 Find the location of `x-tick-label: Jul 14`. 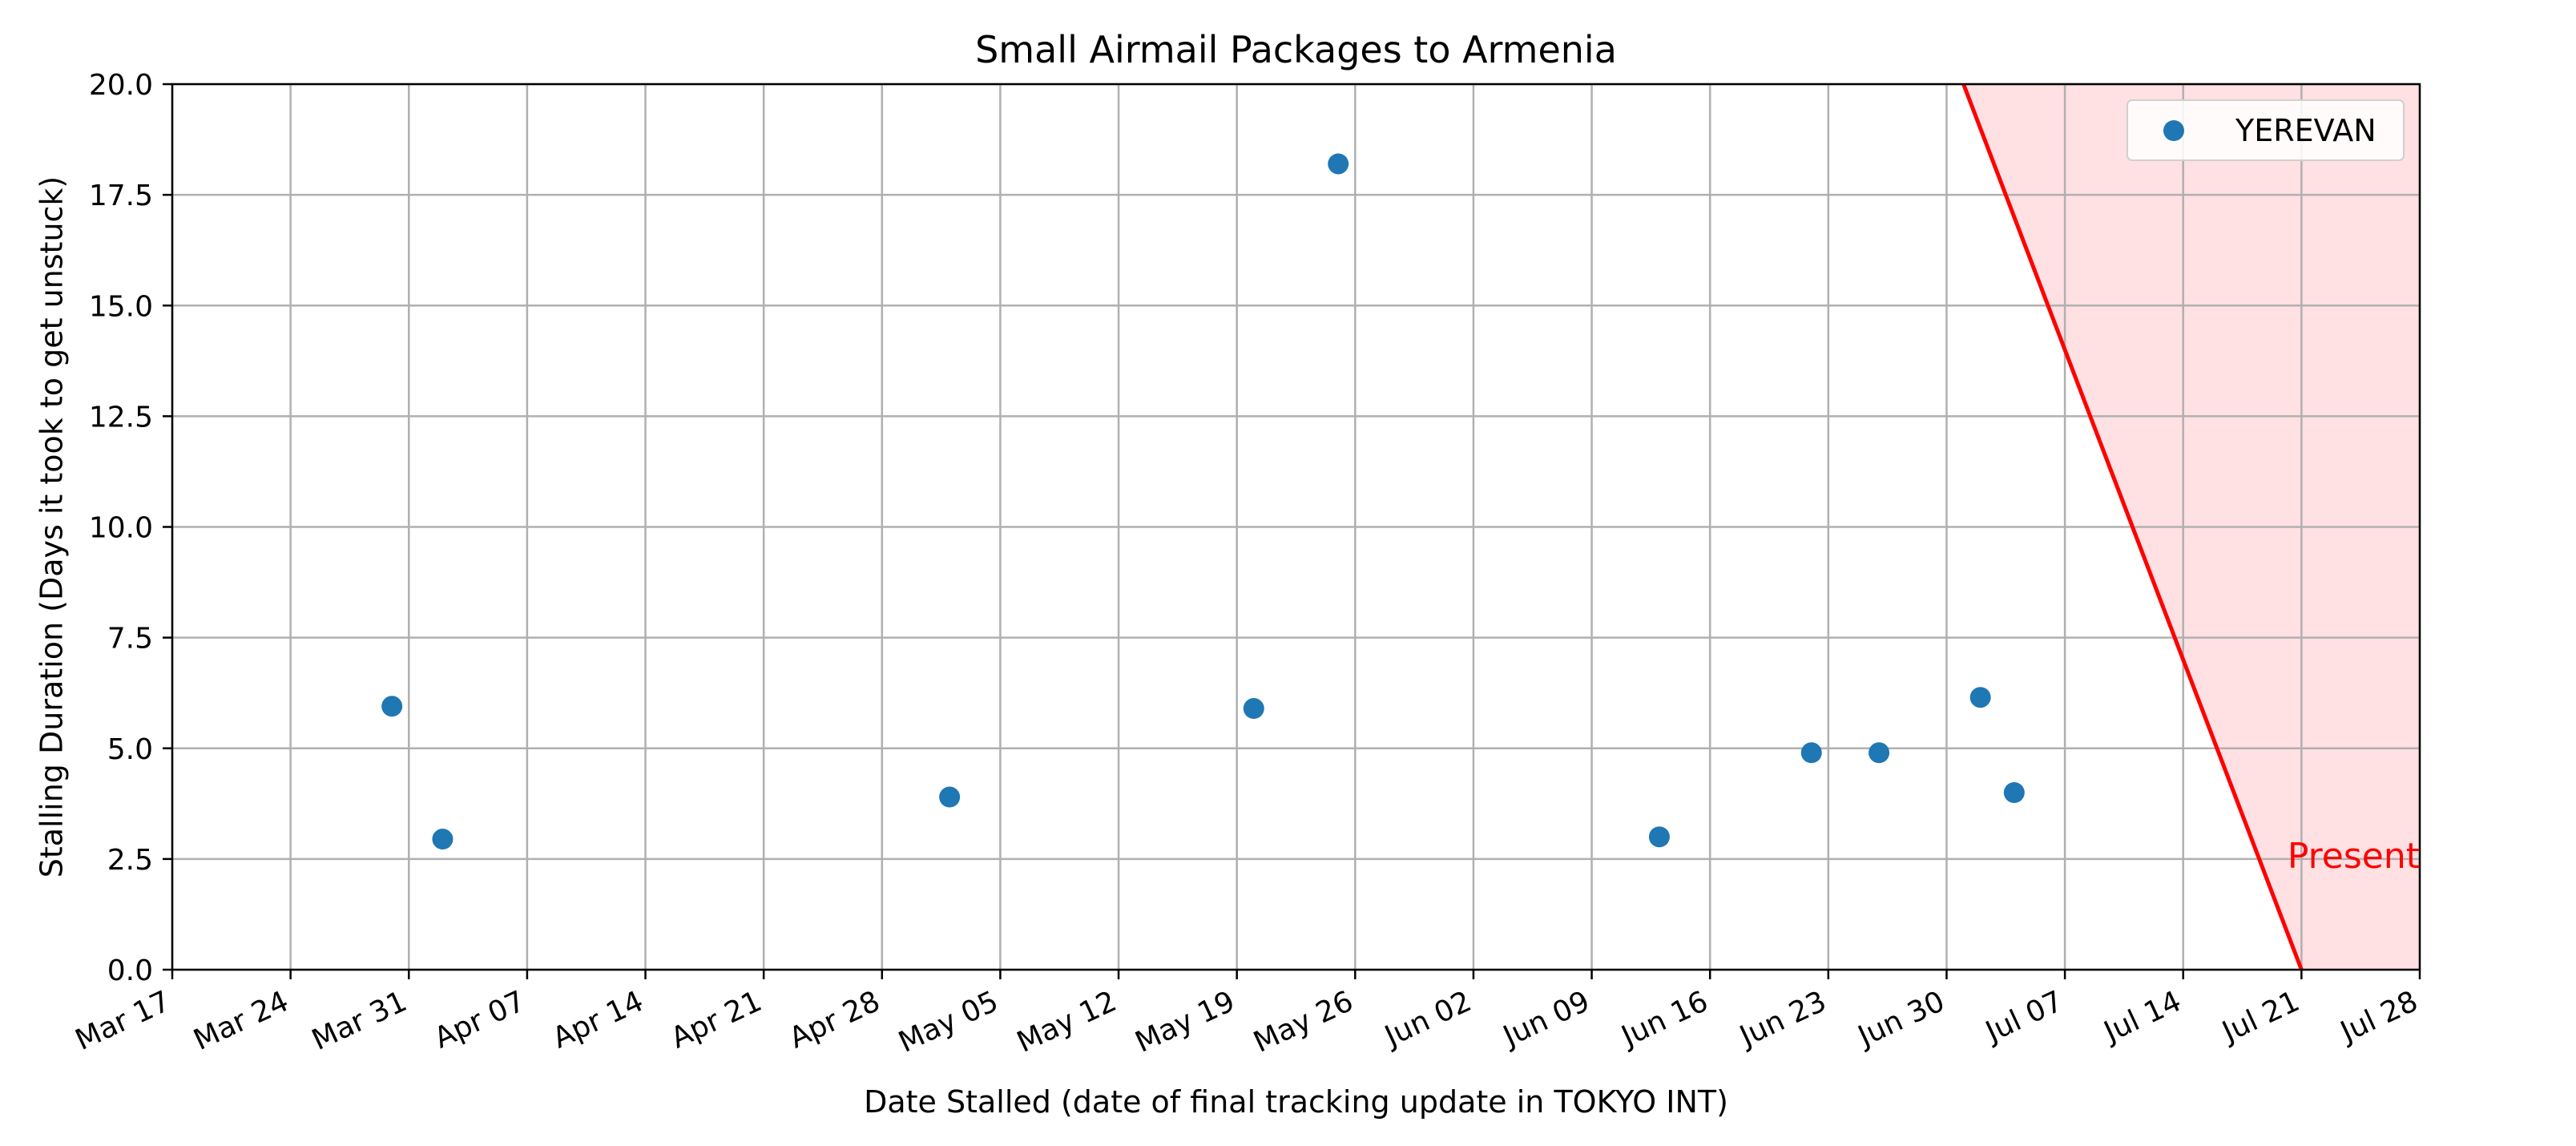

x-tick-label: Jul 14 is located at coordinates (2142, 1018).